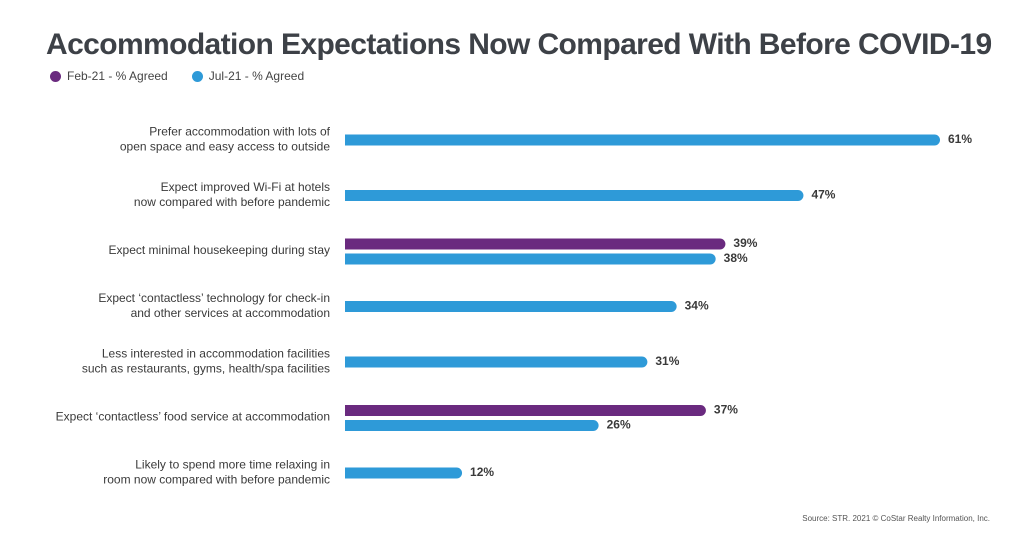  What do you see at coordinates (256, 76) in the screenshot?
I see `legend-label-jul: Jul-21 - % Agreed` at bounding box center [256, 76].